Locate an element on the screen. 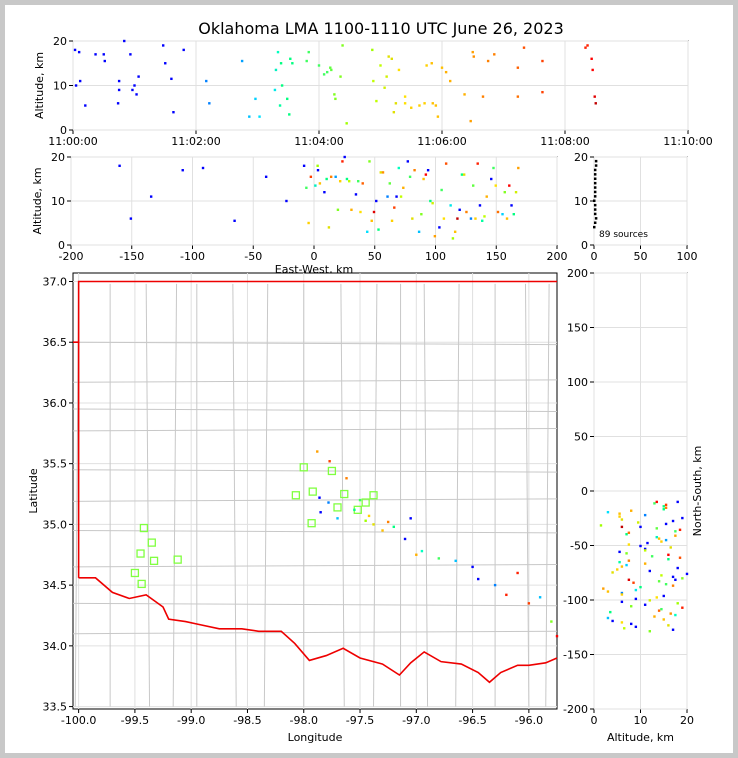 This screenshot has width=738, height=758. x-tick-label: 11:06:00 is located at coordinates (441, 141).